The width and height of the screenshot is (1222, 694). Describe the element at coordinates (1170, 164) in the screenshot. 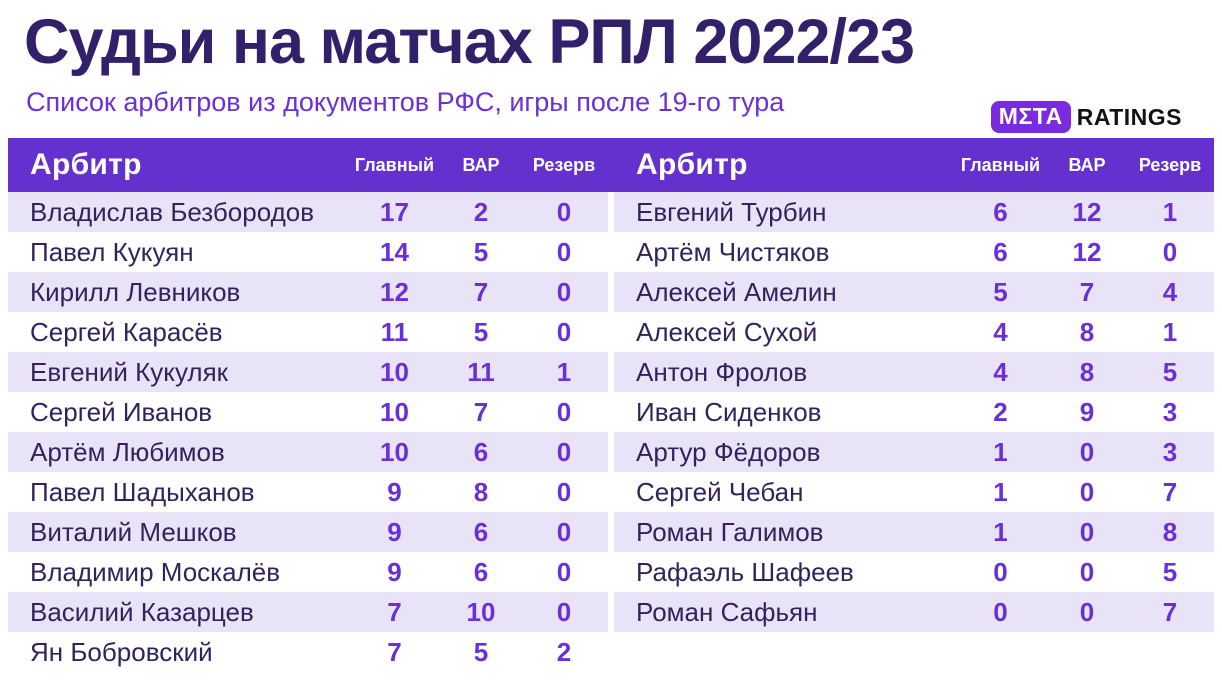

I see `header-reserve-right: Резерв` at that location.